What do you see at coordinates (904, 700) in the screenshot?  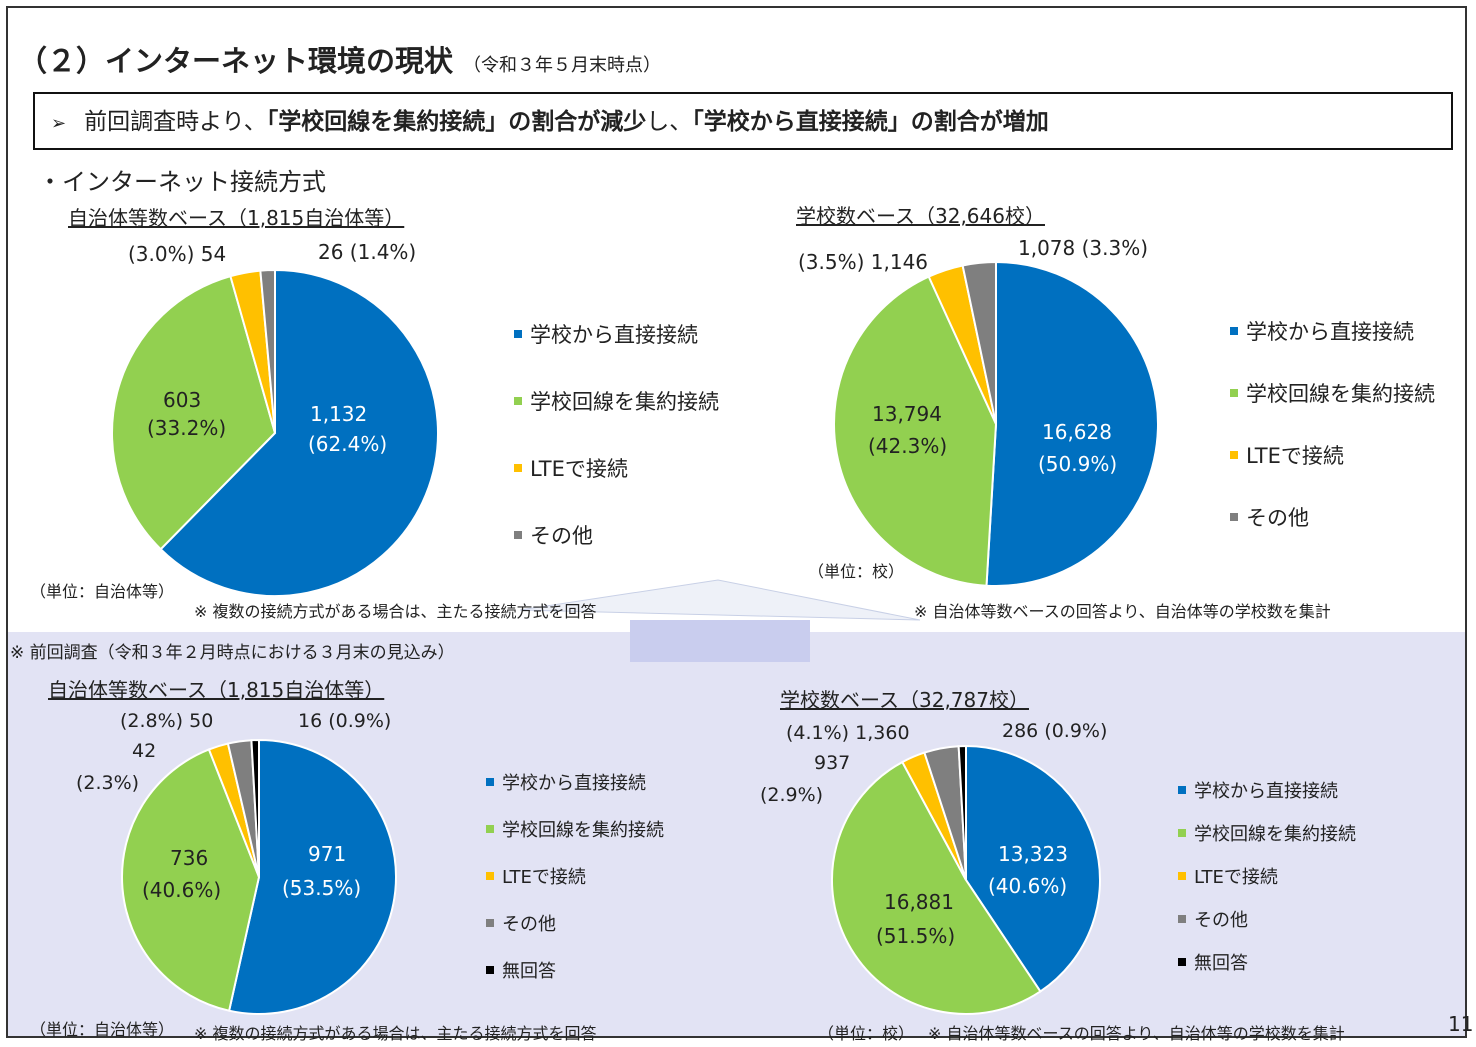 I see `prev-school-title: 学校数ベース（32,787校）` at bounding box center [904, 700].